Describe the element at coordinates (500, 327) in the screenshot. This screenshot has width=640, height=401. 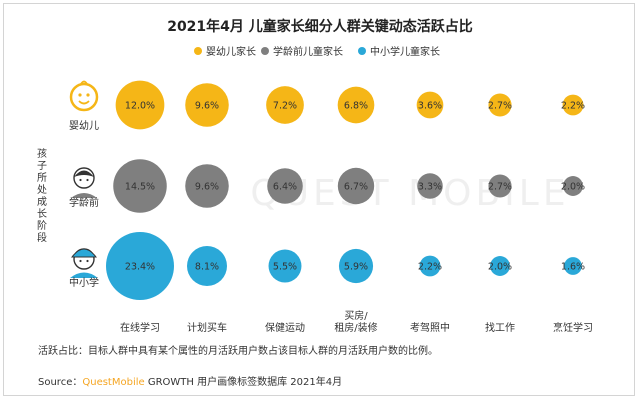
I see `category-label: 找工作` at that location.